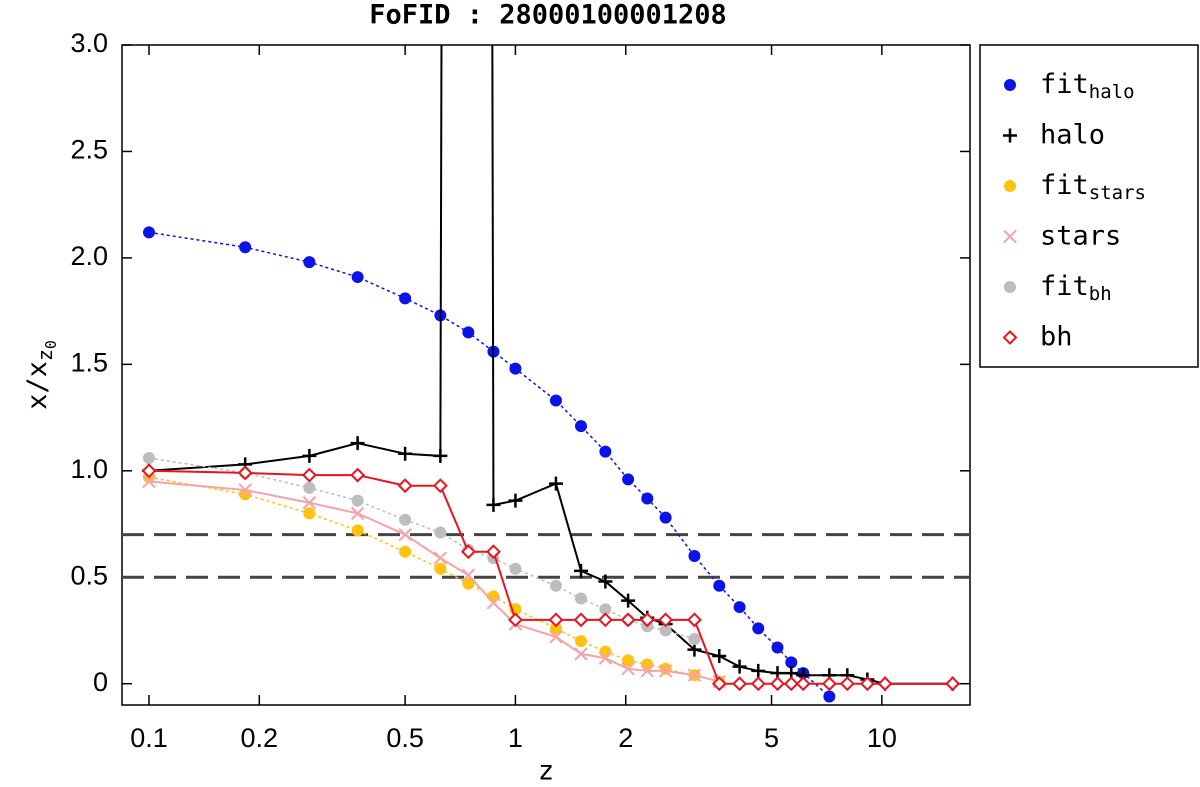 This screenshot has height=787, width=1200. I want to click on legend-label: fitbh, so click(1076, 288).